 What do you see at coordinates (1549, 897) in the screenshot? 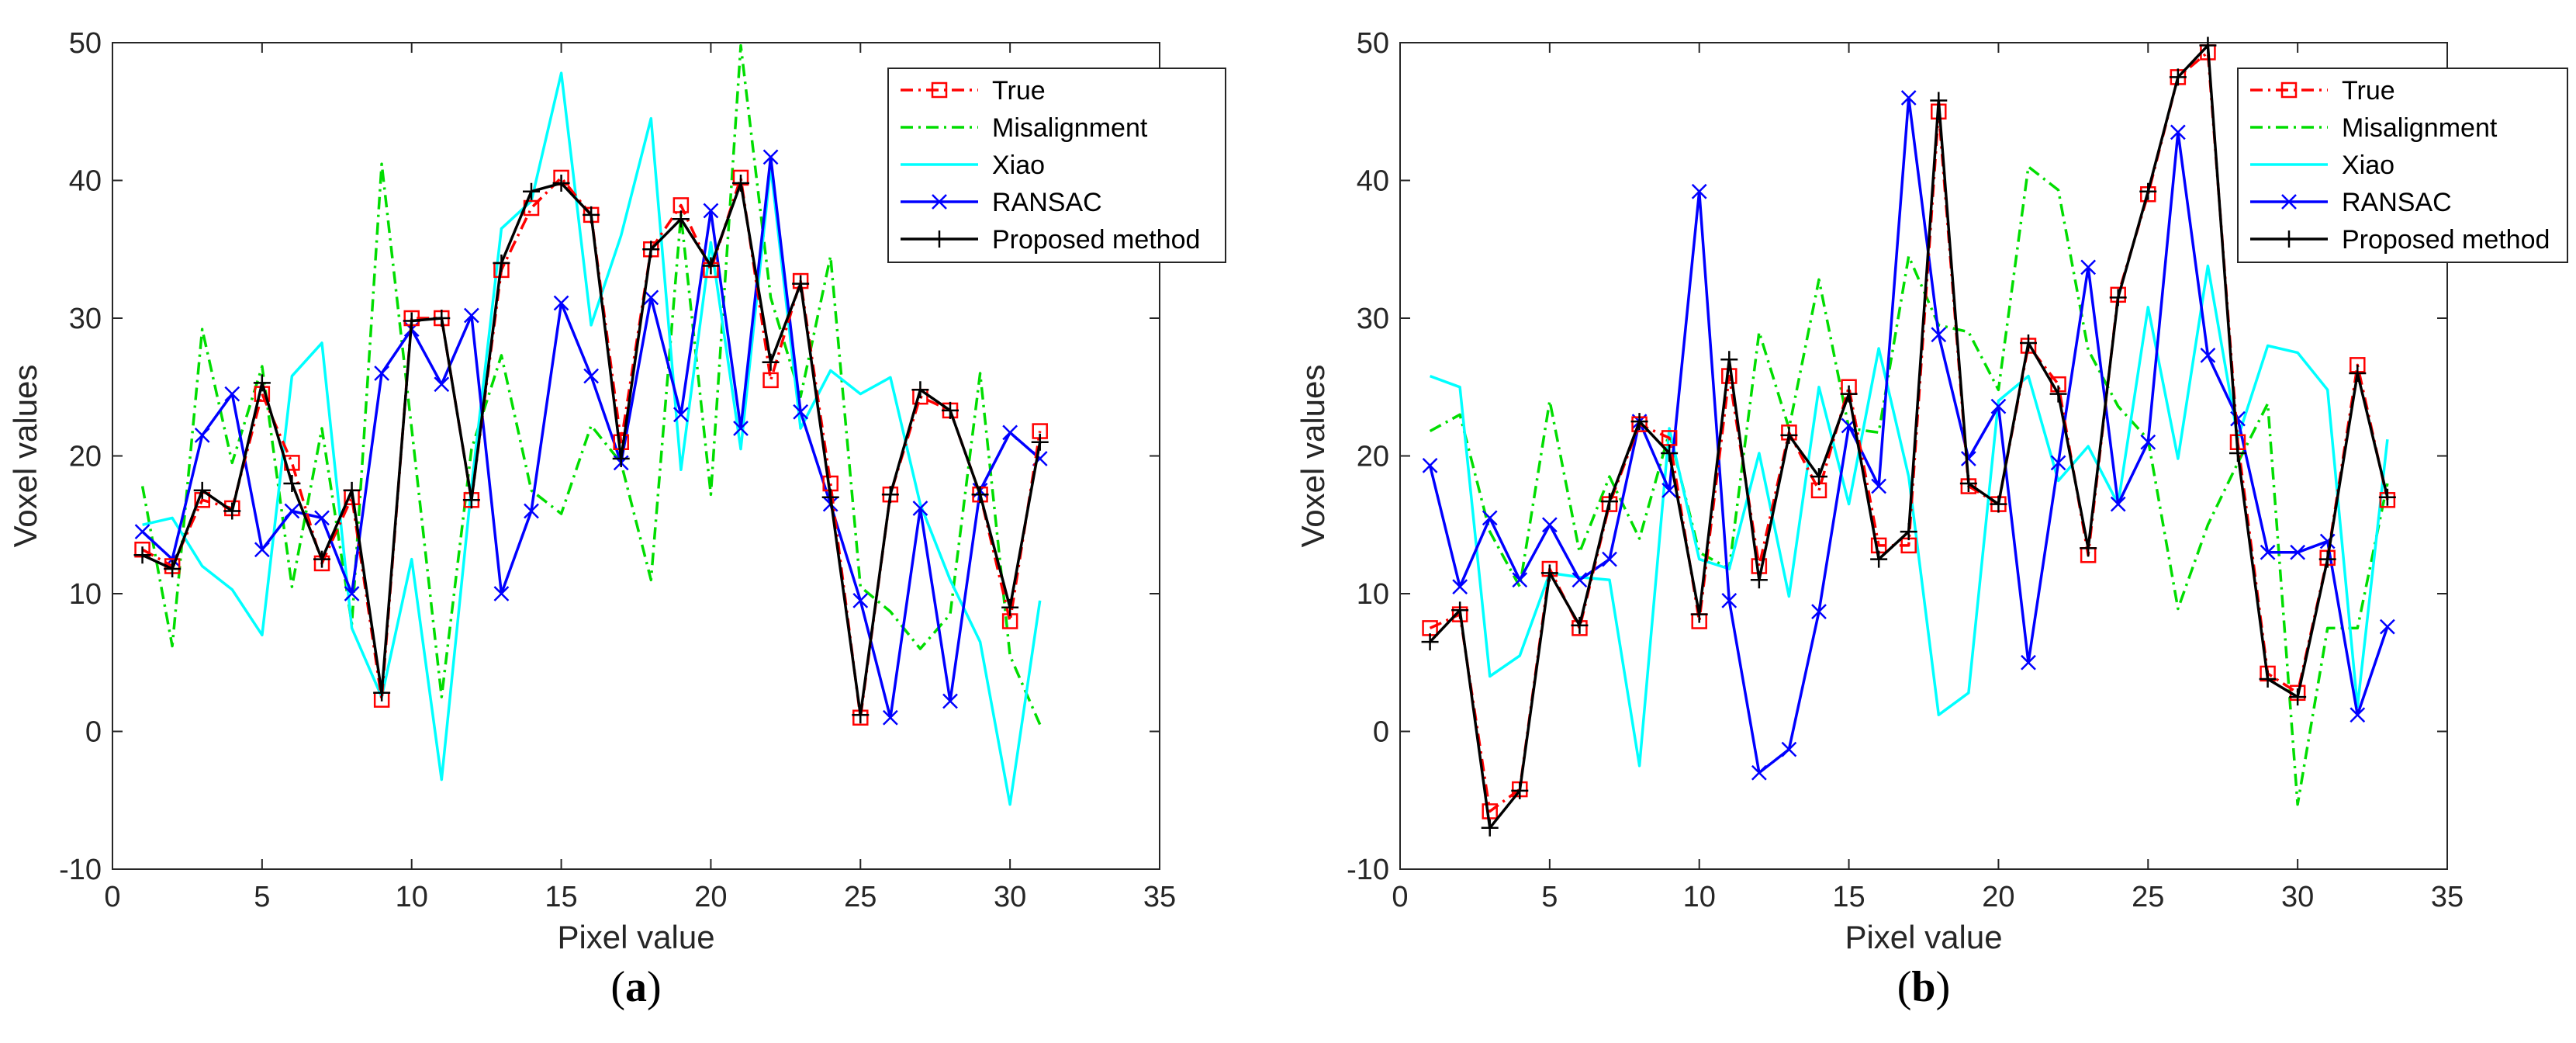
I see `x-tick-label: 5` at bounding box center [1549, 897].